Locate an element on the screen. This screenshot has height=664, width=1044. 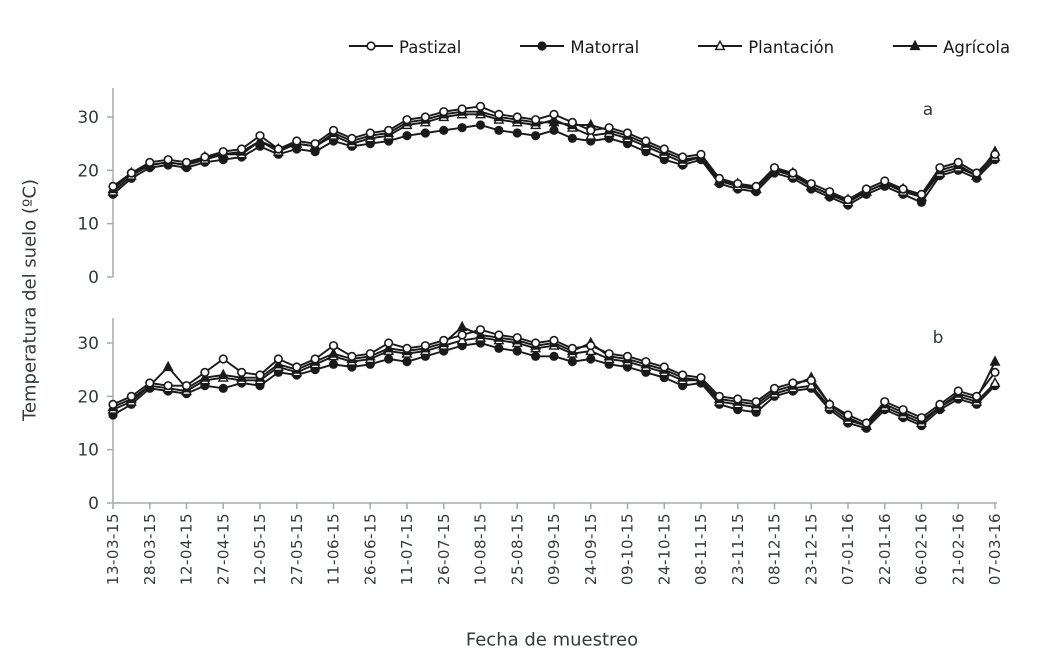
legend-label: Plantación is located at coordinates (791, 47).